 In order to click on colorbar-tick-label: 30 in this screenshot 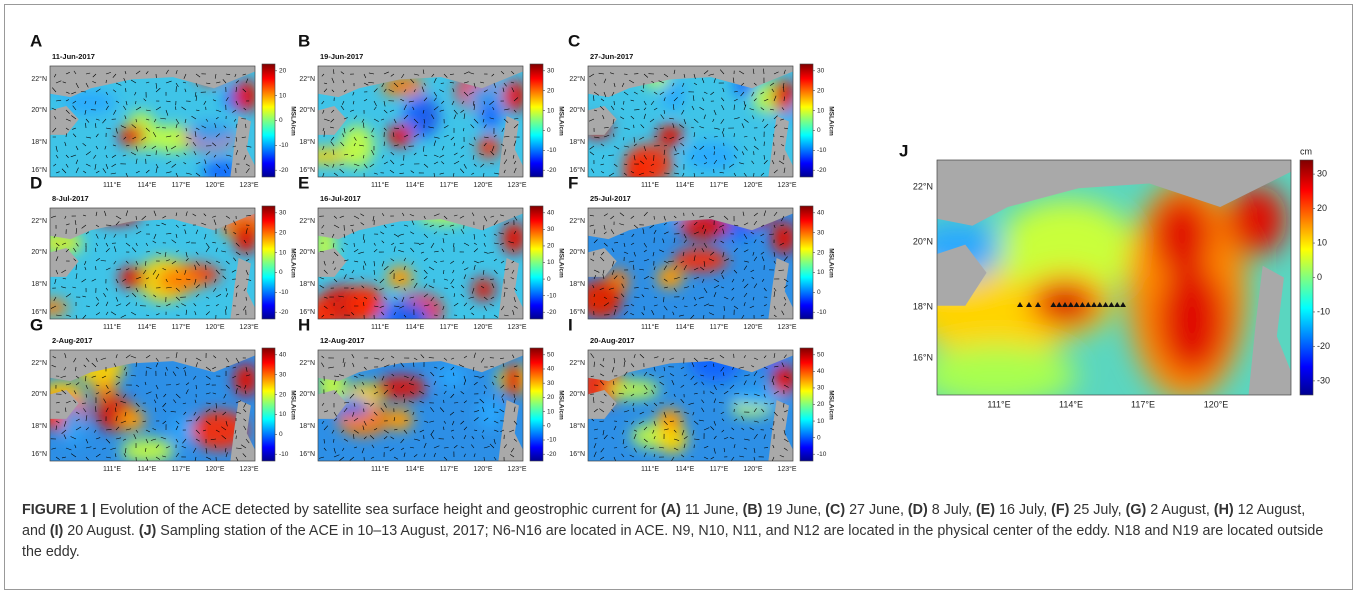, I will do `click(283, 212)`.